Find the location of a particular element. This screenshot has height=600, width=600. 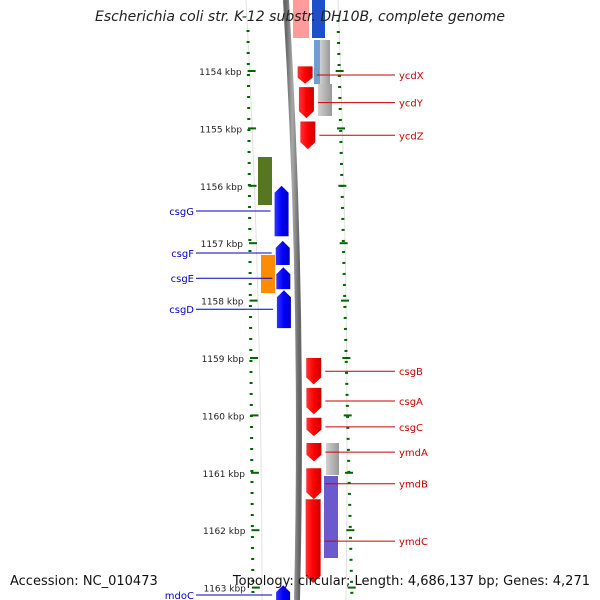

gene-arrow-csgF is located at coordinates (282, 253).